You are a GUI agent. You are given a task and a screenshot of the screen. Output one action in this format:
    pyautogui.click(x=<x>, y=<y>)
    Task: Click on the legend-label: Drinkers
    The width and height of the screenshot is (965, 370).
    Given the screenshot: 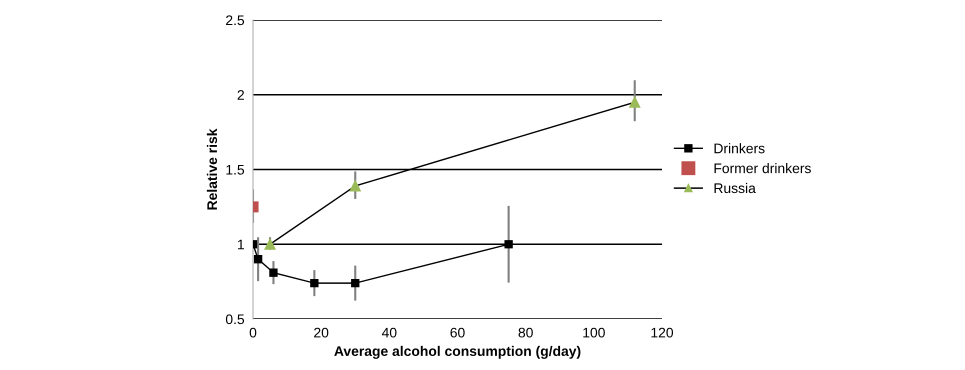 What is the action you would take?
    pyautogui.click(x=739, y=148)
    